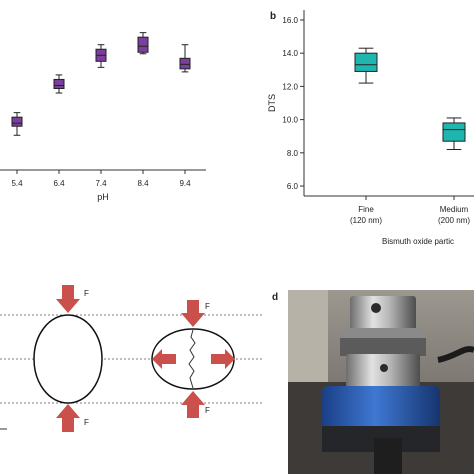  Describe the element at coordinates (207, 410) in the screenshot. I see `force-label-bottom-right: F` at that location.